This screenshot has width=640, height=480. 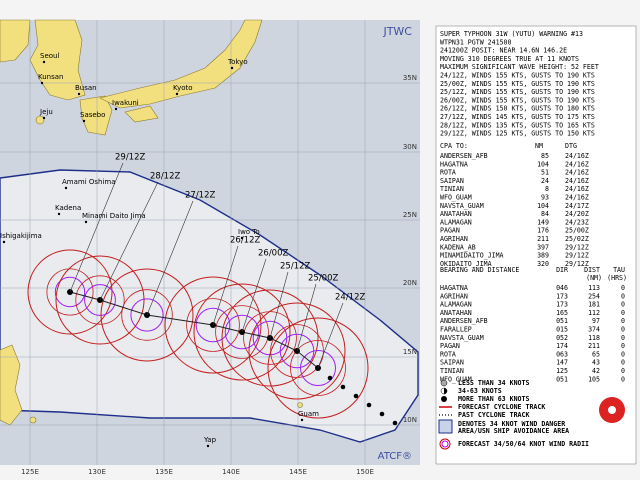 I want to click on cpa-cell: 84, so click(x=545, y=214).